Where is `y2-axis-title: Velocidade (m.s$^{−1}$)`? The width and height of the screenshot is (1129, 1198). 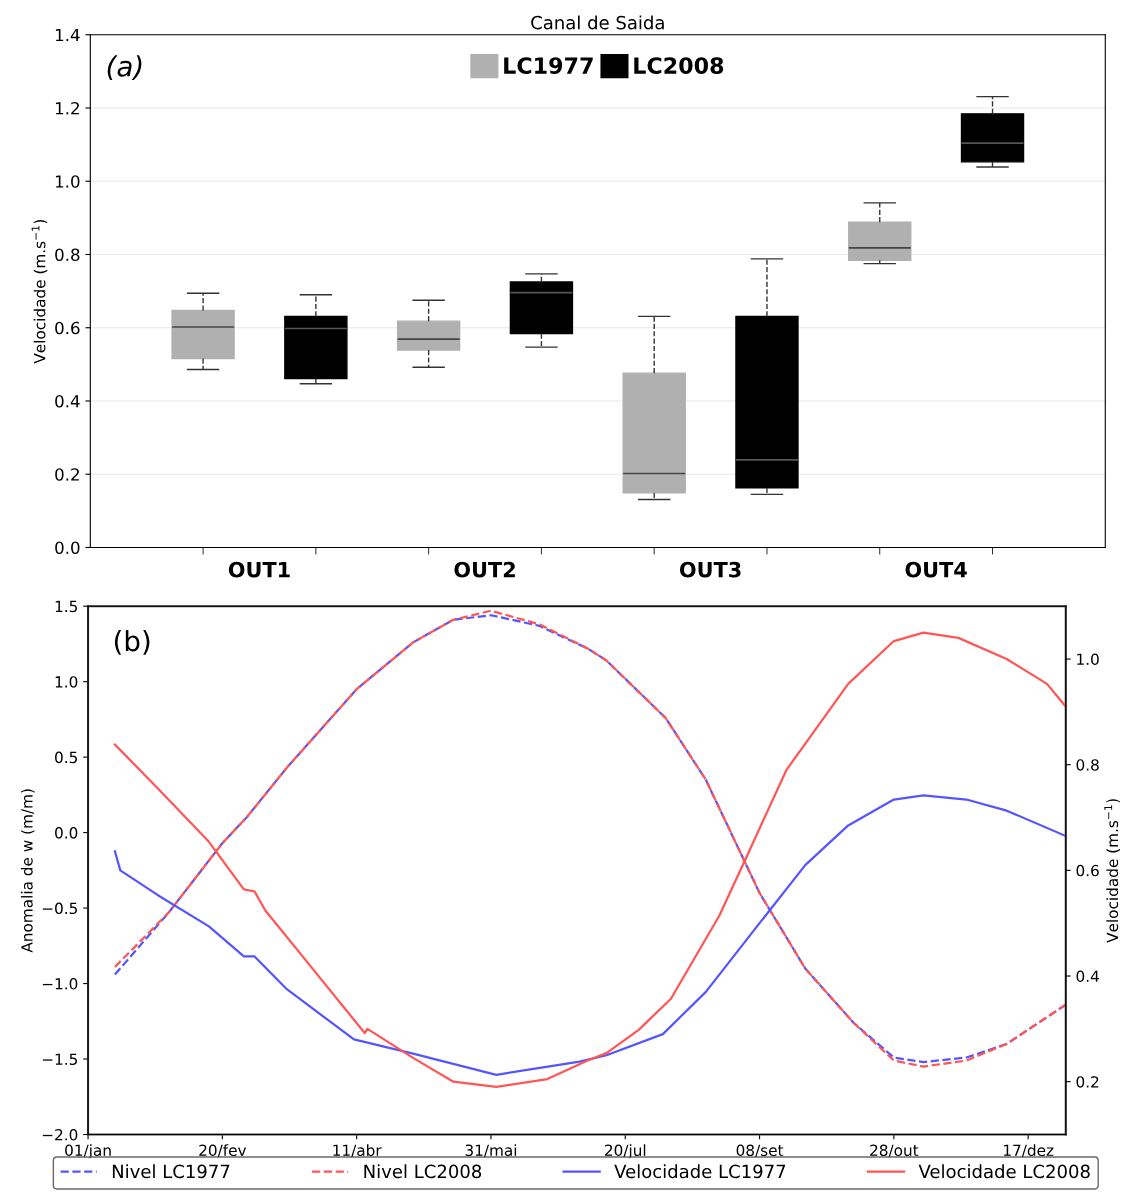
y2-axis-title: Velocidade (m.s$^{−1}$) is located at coordinates (1112, 871).